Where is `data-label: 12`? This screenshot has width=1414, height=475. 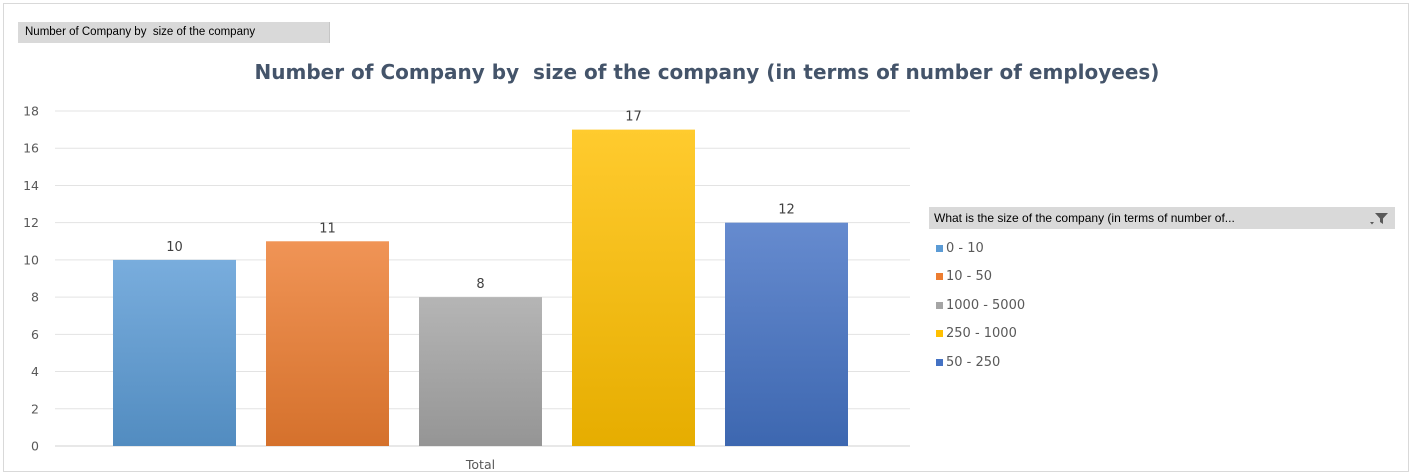
data-label: 12 is located at coordinates (786, 210).